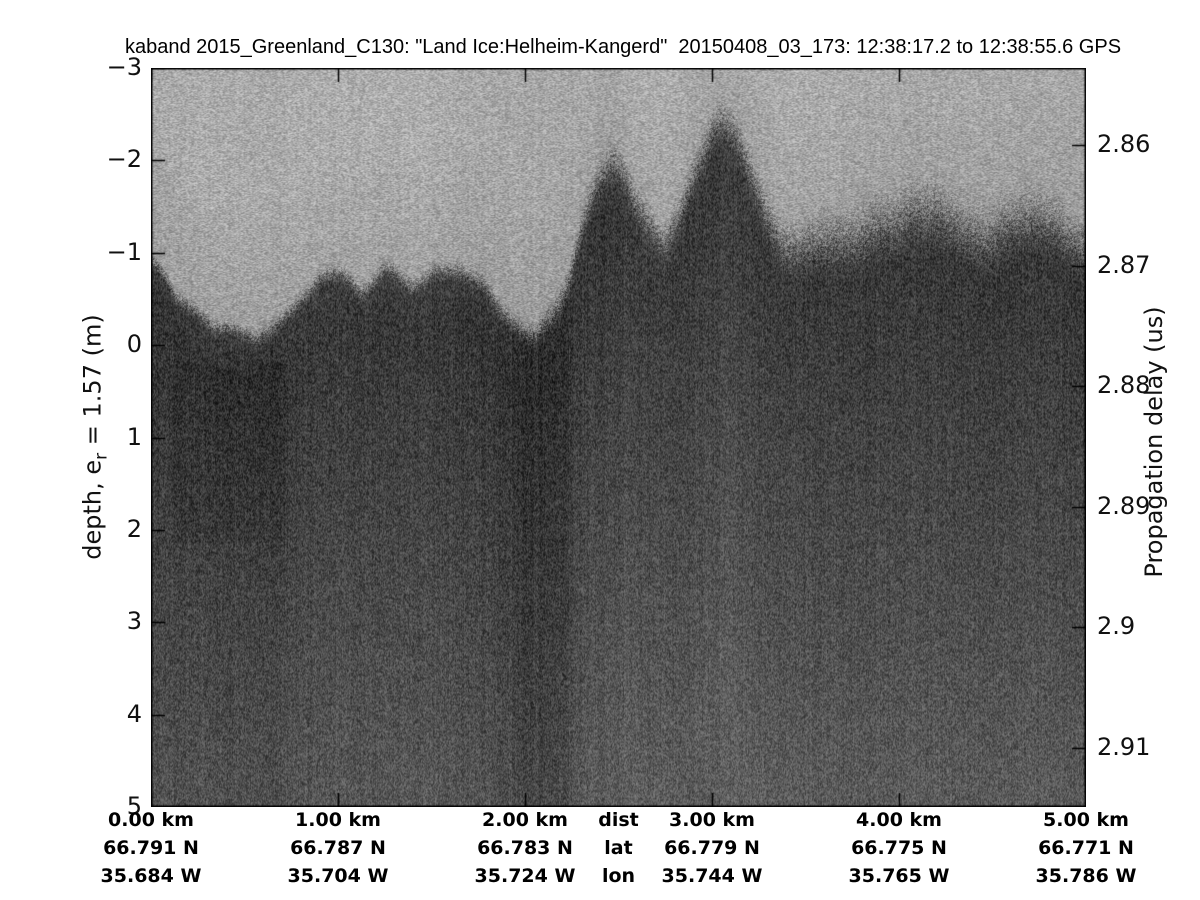  I want to click on bottom-tick-column-5-row-2: 35.786 W, so click(1086, 876).